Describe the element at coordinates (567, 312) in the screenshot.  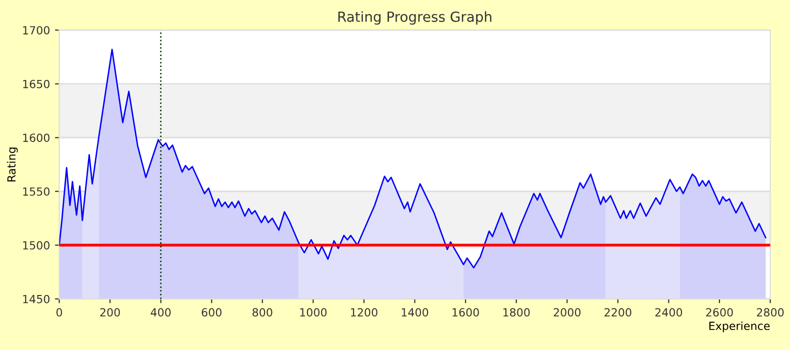
I see `x-tick-label: 2000` at that location.